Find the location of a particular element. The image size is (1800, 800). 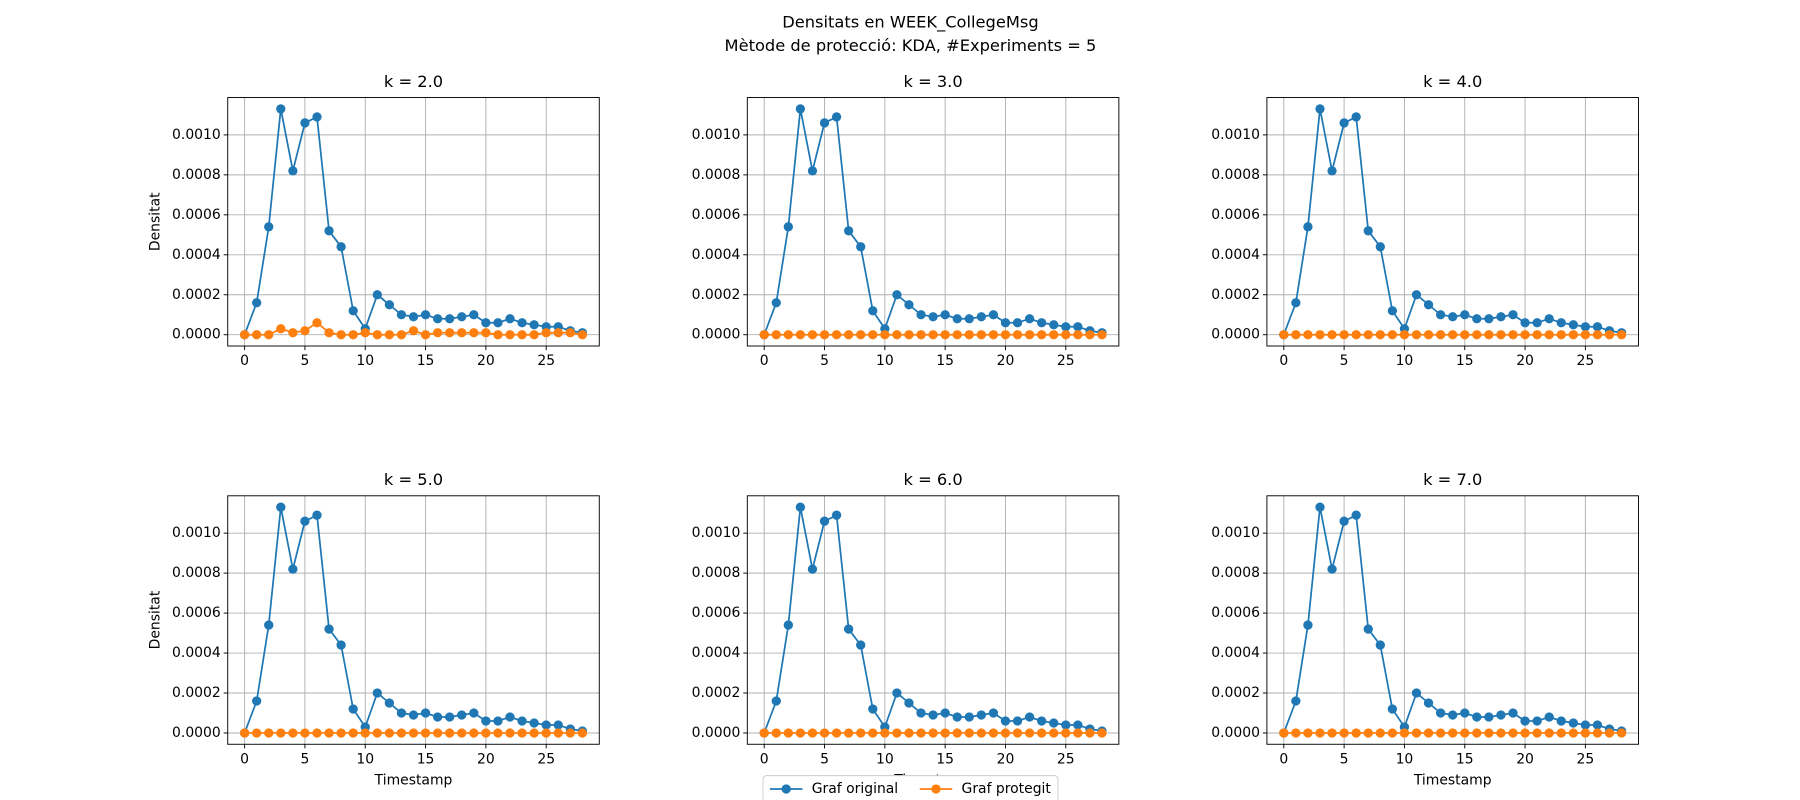

series-line is located at coordinates (413, 222).